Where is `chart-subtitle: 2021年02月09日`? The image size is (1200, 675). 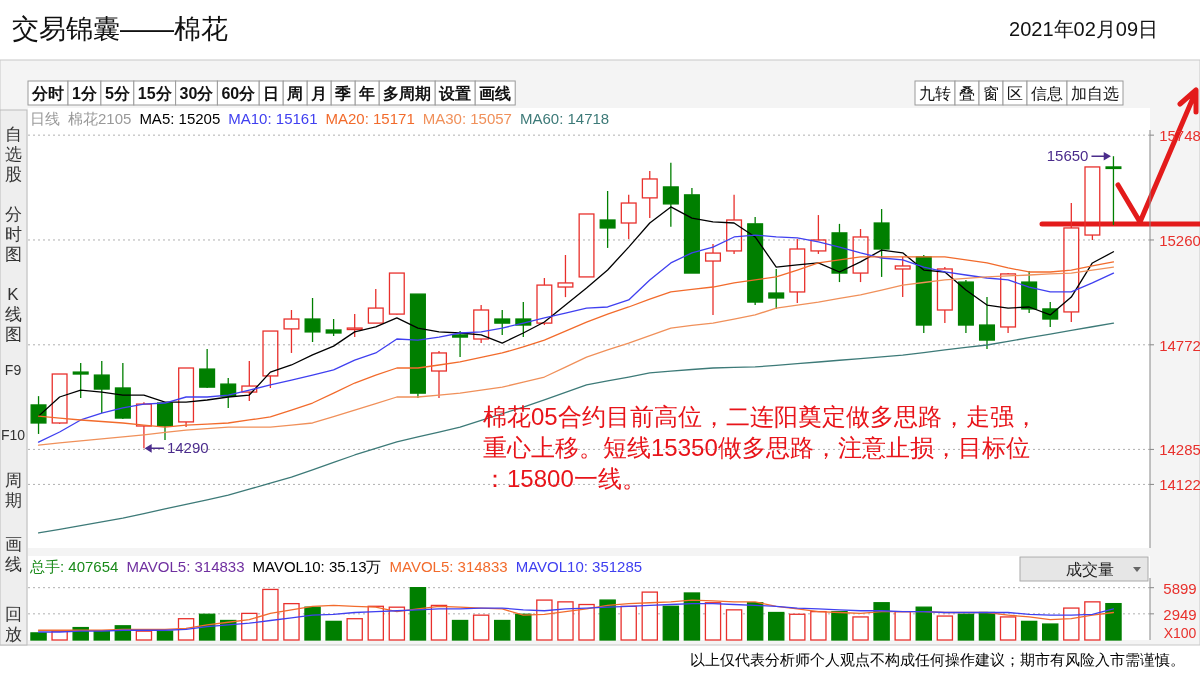
chart-subtitle: 2021年02月09日 is located at coordinates (1083, 29).